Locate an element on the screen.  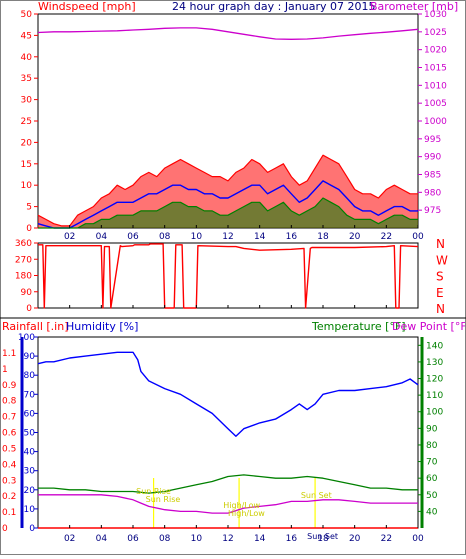
rainfall-tick-label: 0.1 is located at coordinates (9, 513).